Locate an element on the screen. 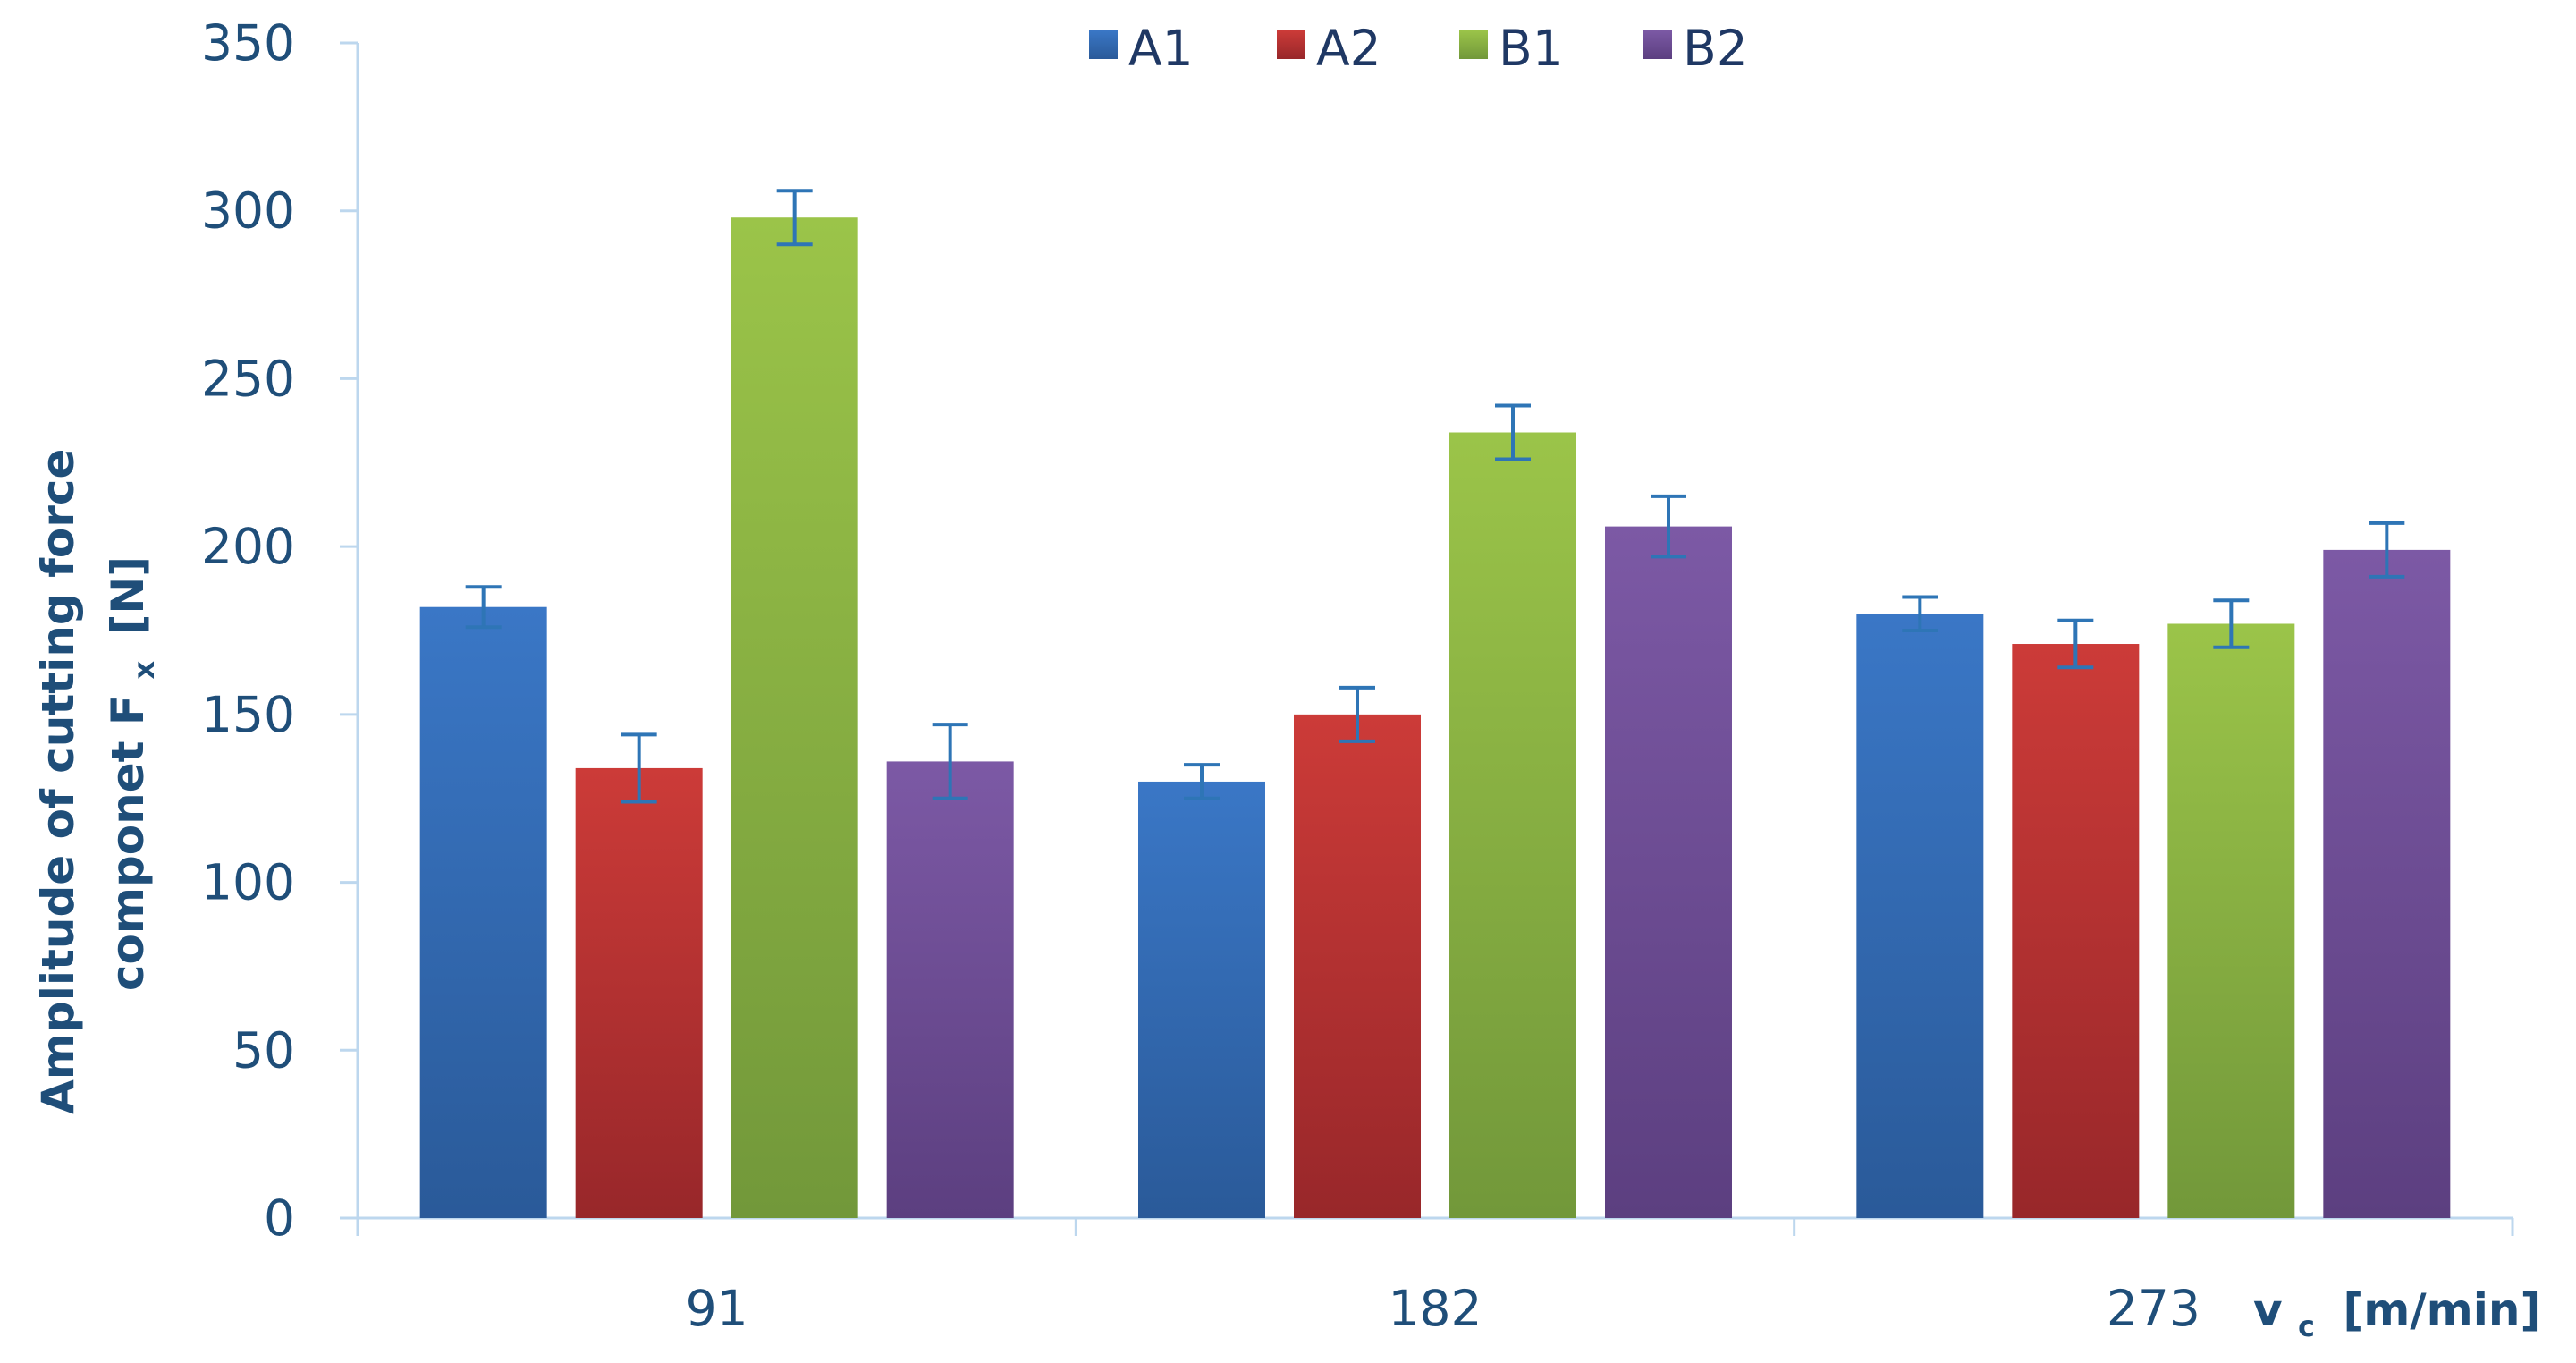 This screenshot has width=2576, height=1363. legend-item-a2: A2 is located at coordinates (1329, 48).